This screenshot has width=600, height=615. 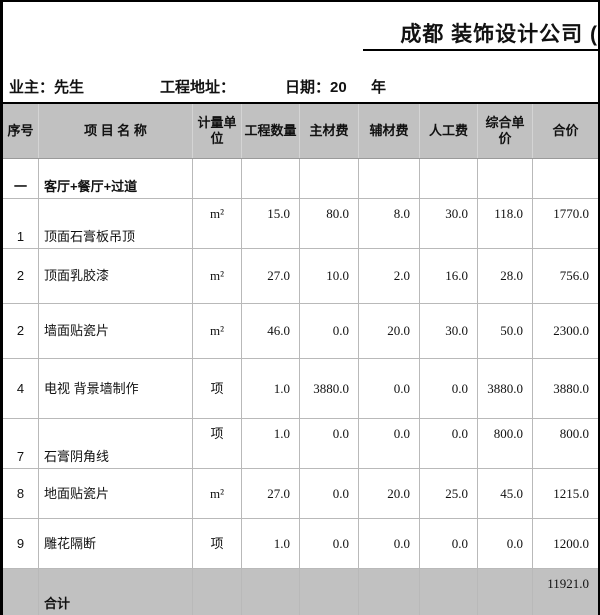 What do you see at coordinates (571, 543) in the screenshot?
I see `cell-total: 1200.0` at bounding box center [571, 543].